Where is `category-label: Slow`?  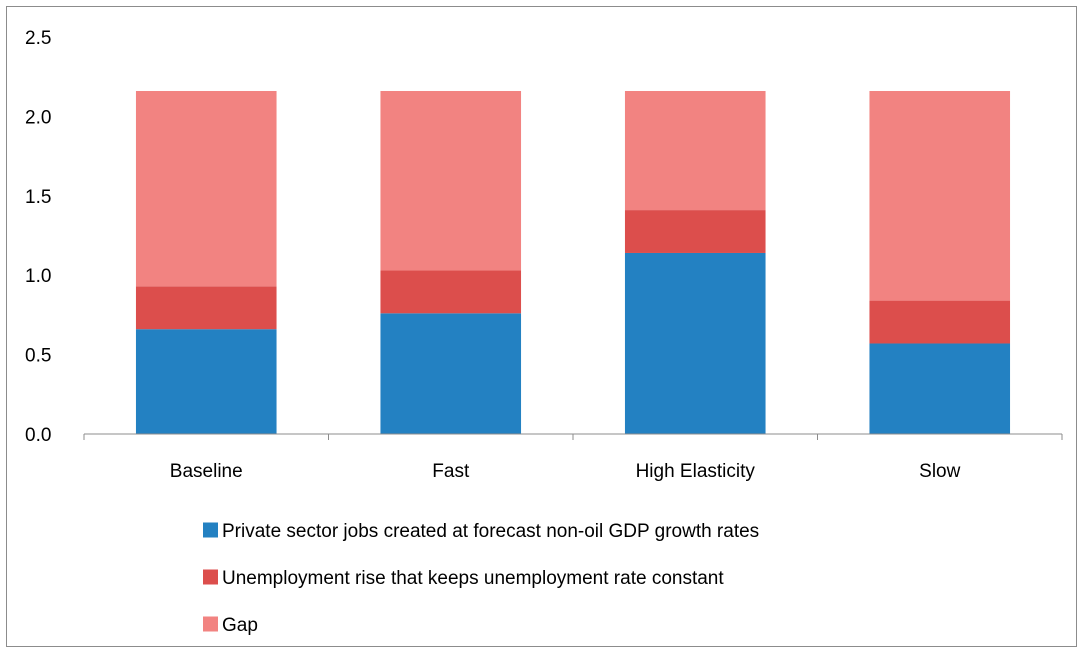 category-label: Slow is located at coordinates (939, 471).